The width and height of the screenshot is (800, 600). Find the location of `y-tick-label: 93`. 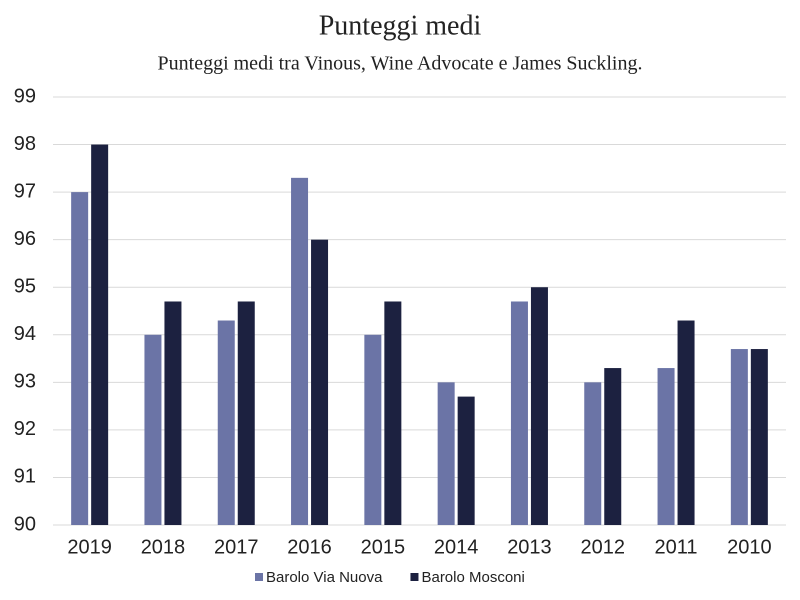

y-tick-label: 93 is located at coordinates (25, 382).